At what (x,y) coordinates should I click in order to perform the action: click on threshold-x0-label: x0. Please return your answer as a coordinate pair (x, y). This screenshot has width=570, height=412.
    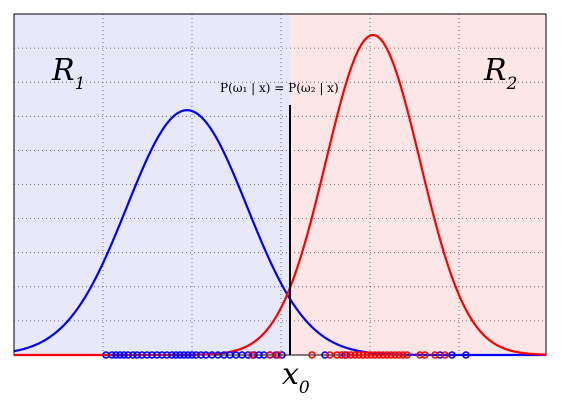
    Looking at the image, I should click on (296, 377).